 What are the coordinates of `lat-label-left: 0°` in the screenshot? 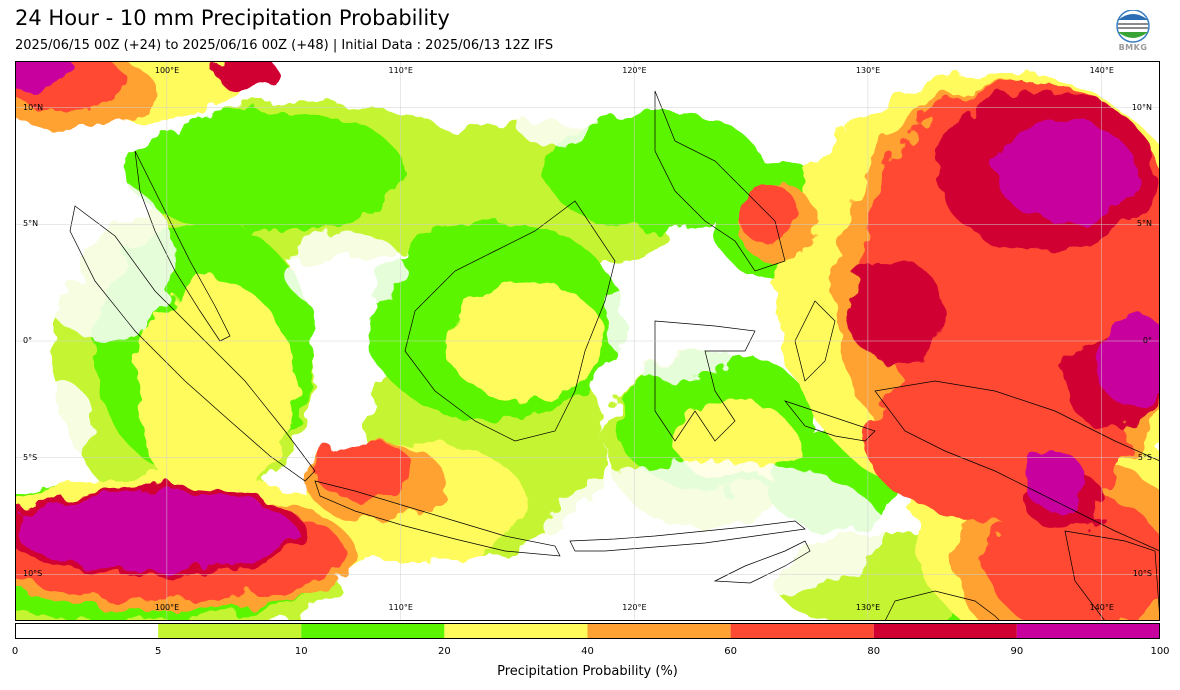 It's located at (28, 340).